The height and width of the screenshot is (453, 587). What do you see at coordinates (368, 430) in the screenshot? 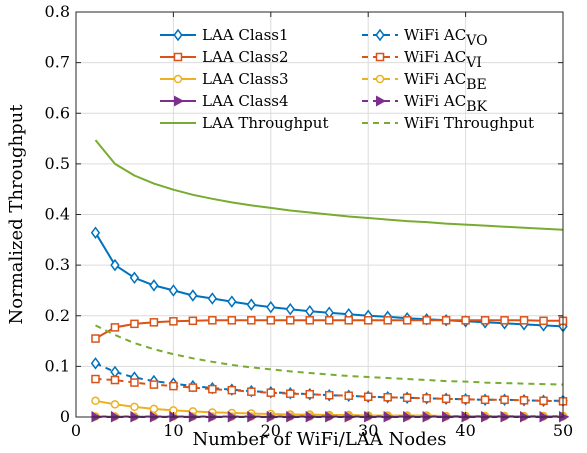
I see `x-tick-label: 30` at bounding box center [368, 430].